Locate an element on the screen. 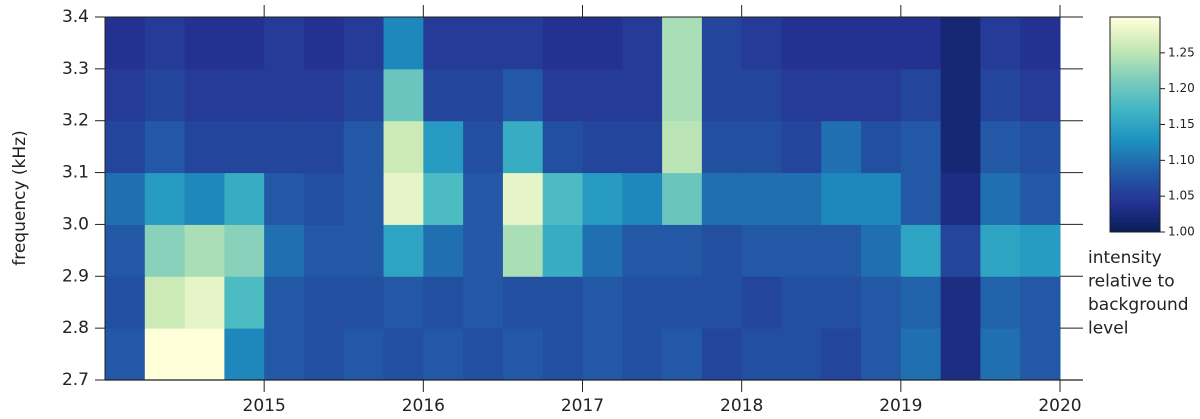 This screenshot has width=1200, height=419. x-tick-label: 2019 is located at coordinates (900, 406).